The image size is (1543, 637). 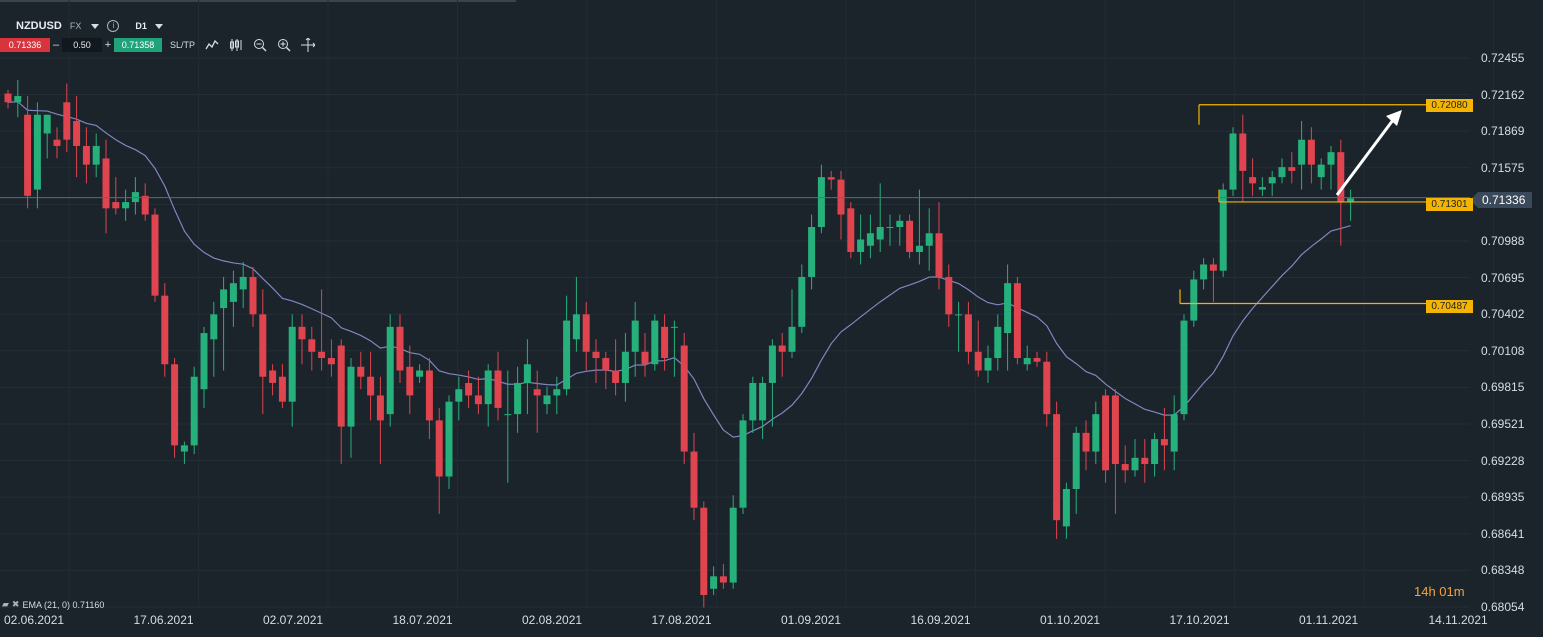 What do you see at coordinates (1503, 607) in the screenshot?
I see `y-tick-label: 0.68054` at bounding box center [1503, 607].